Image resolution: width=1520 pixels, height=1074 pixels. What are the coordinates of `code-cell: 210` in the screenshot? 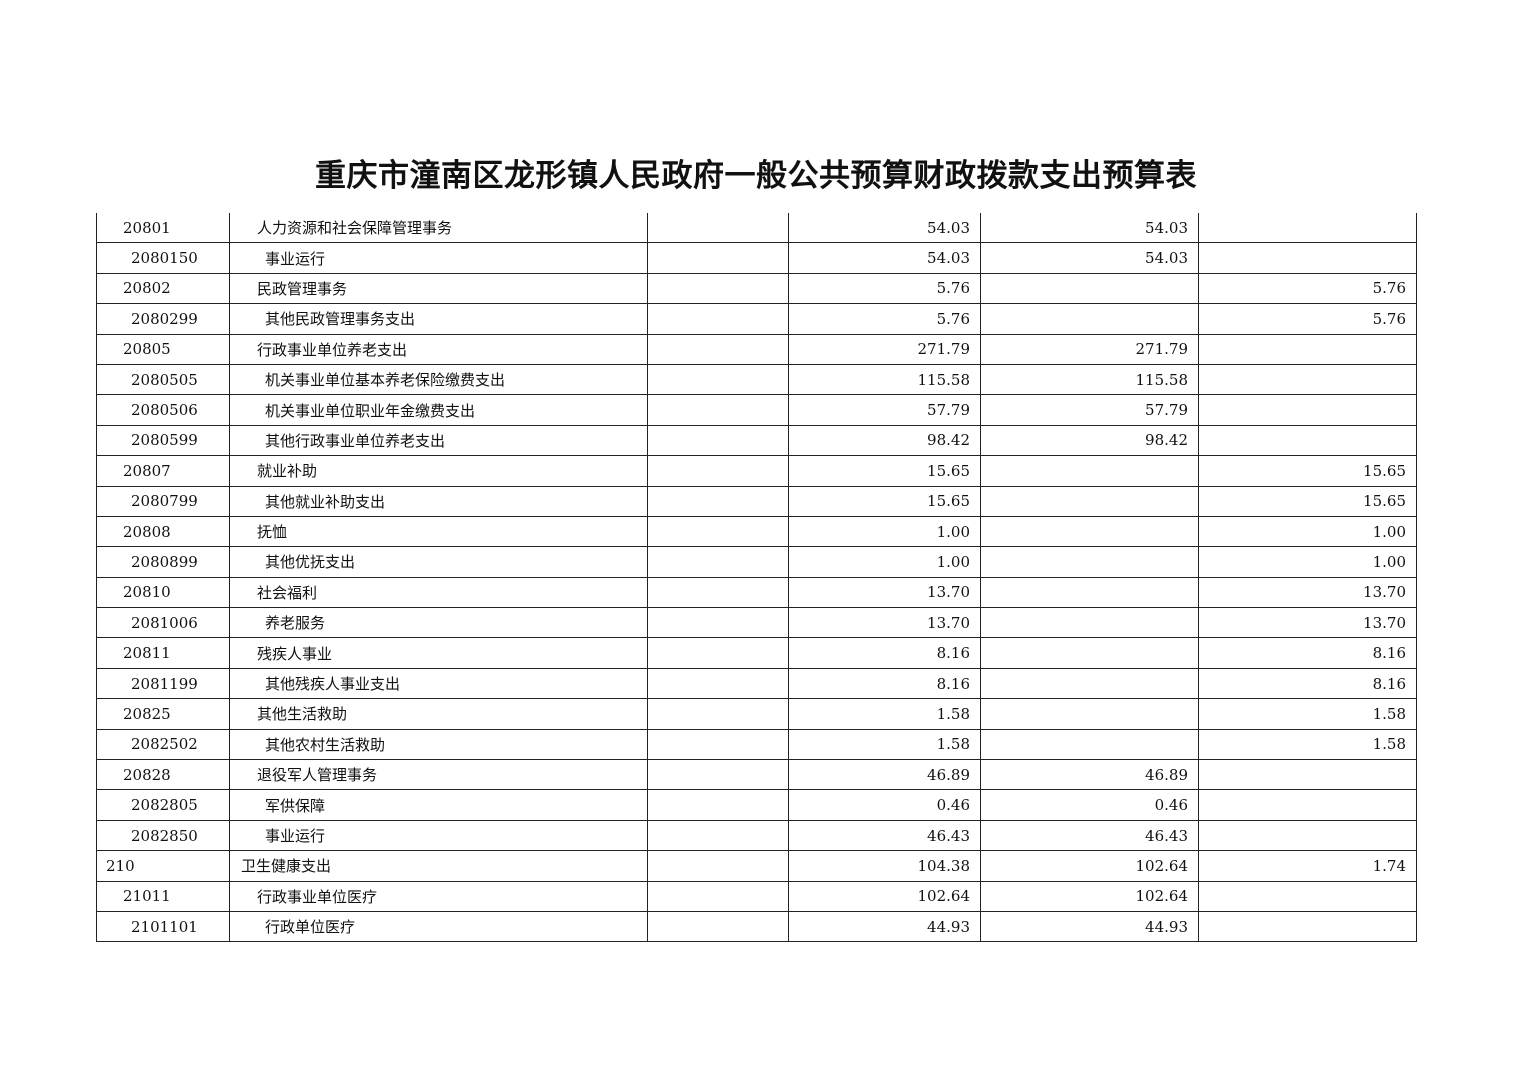 It's located at (163, 866).